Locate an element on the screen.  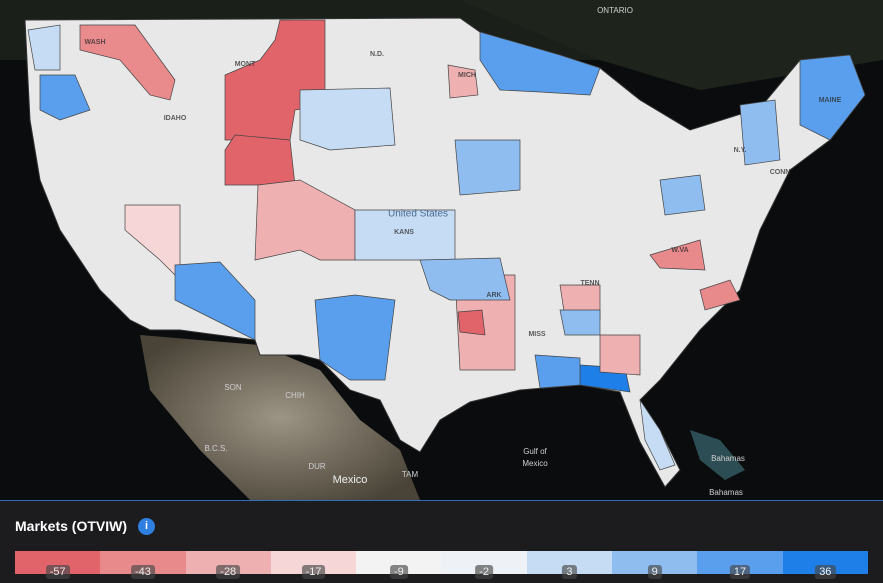
map-label: B.C.S. is located at coordinates (215, 448).